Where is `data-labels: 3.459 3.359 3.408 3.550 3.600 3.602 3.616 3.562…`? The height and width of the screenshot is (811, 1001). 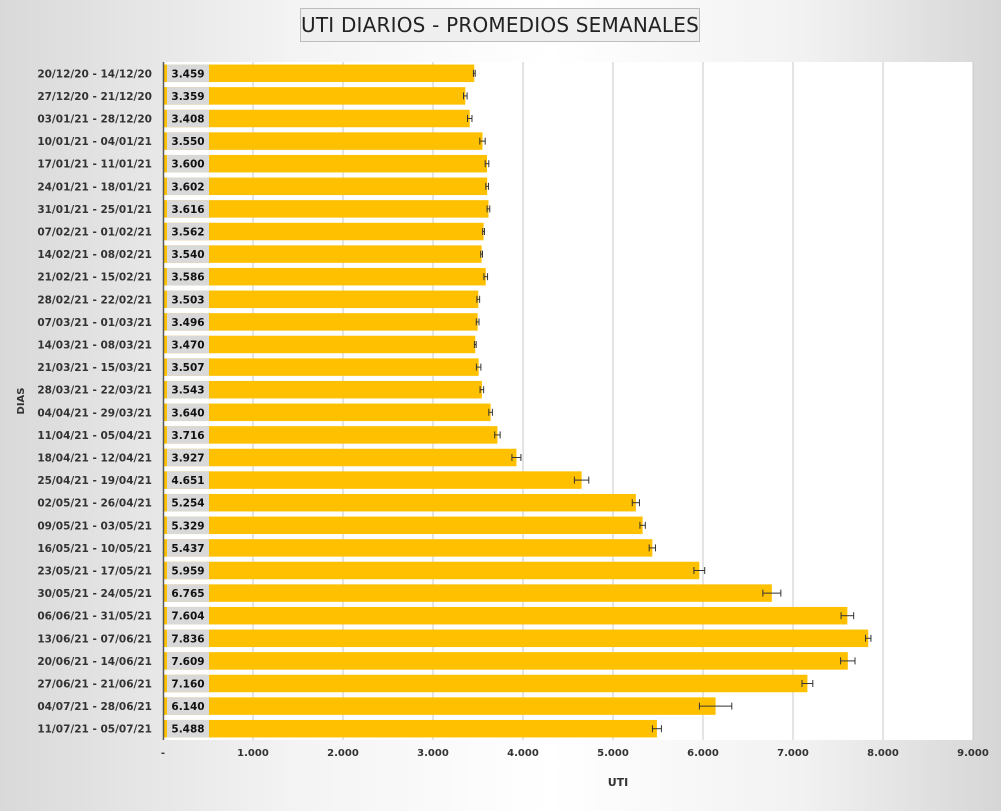 data-labels: 3.459 3.359 3.408 3.550 3.600 3.602 3.616 3.562… is located at coordinates (188, 401).